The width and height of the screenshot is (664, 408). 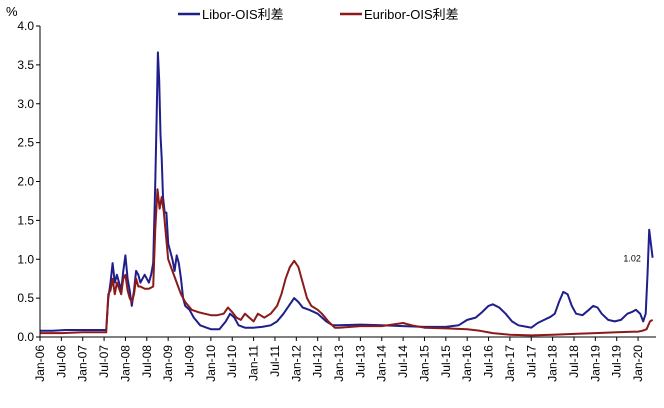 I want to click on x-tick-label: Jul-09, so click(x=190, y=361).